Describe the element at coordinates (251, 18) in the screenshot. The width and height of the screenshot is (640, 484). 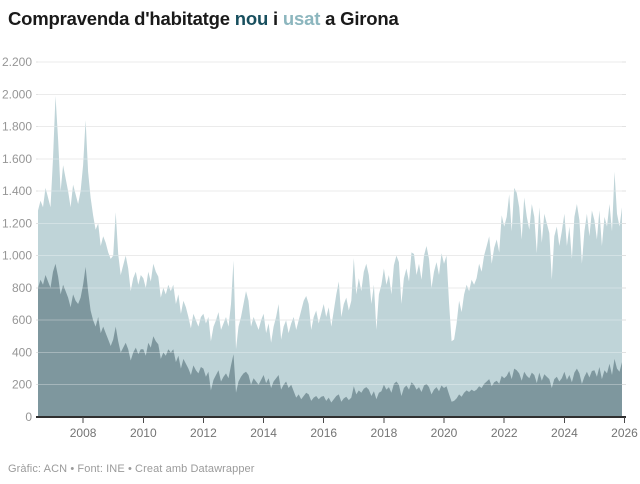
I see `title-segment: nou` at that location.